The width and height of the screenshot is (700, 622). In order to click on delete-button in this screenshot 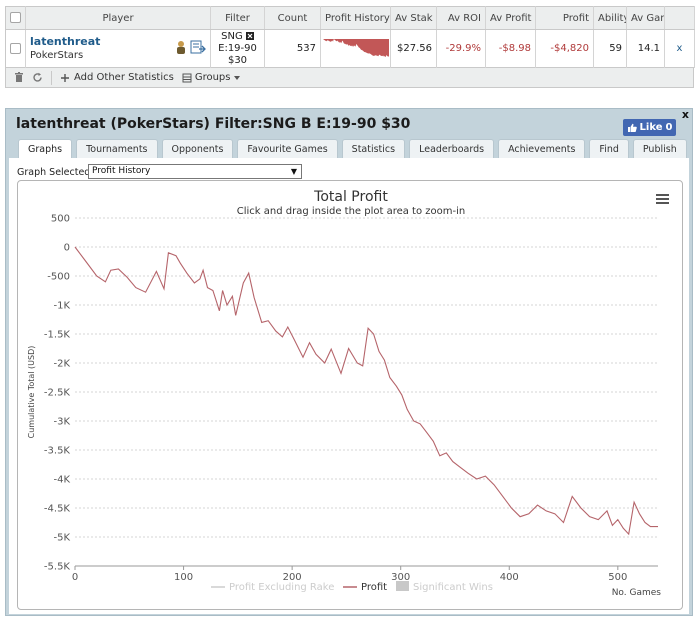, I will do `click(19, 77)`.